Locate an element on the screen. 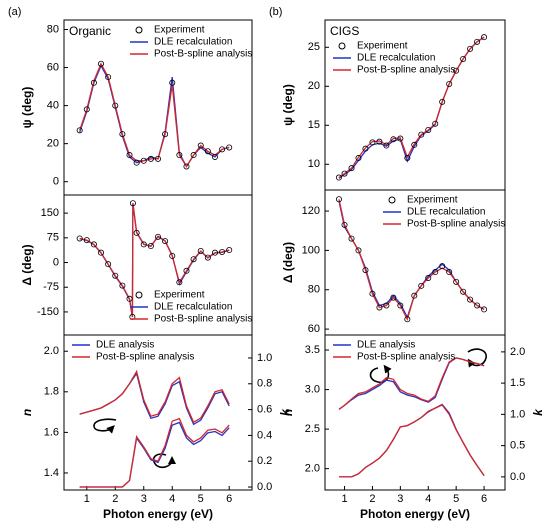 Image resolution: width=554 pixels, height=530 pixels. y-tick-label: 40 is located at coordinates (53, 106).